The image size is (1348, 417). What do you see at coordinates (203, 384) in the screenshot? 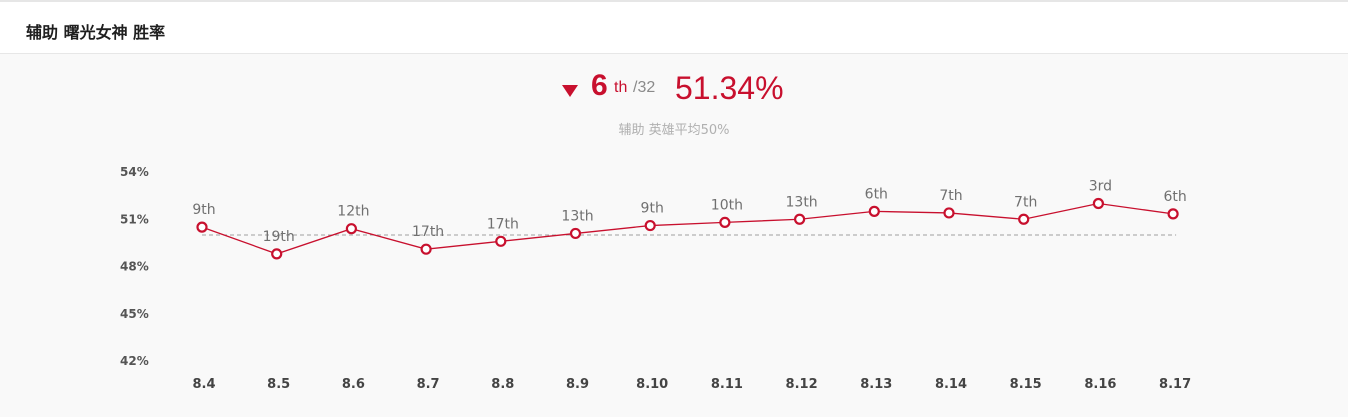
I see `x-tick-label: 8.4` at bounding box center [203, 384].